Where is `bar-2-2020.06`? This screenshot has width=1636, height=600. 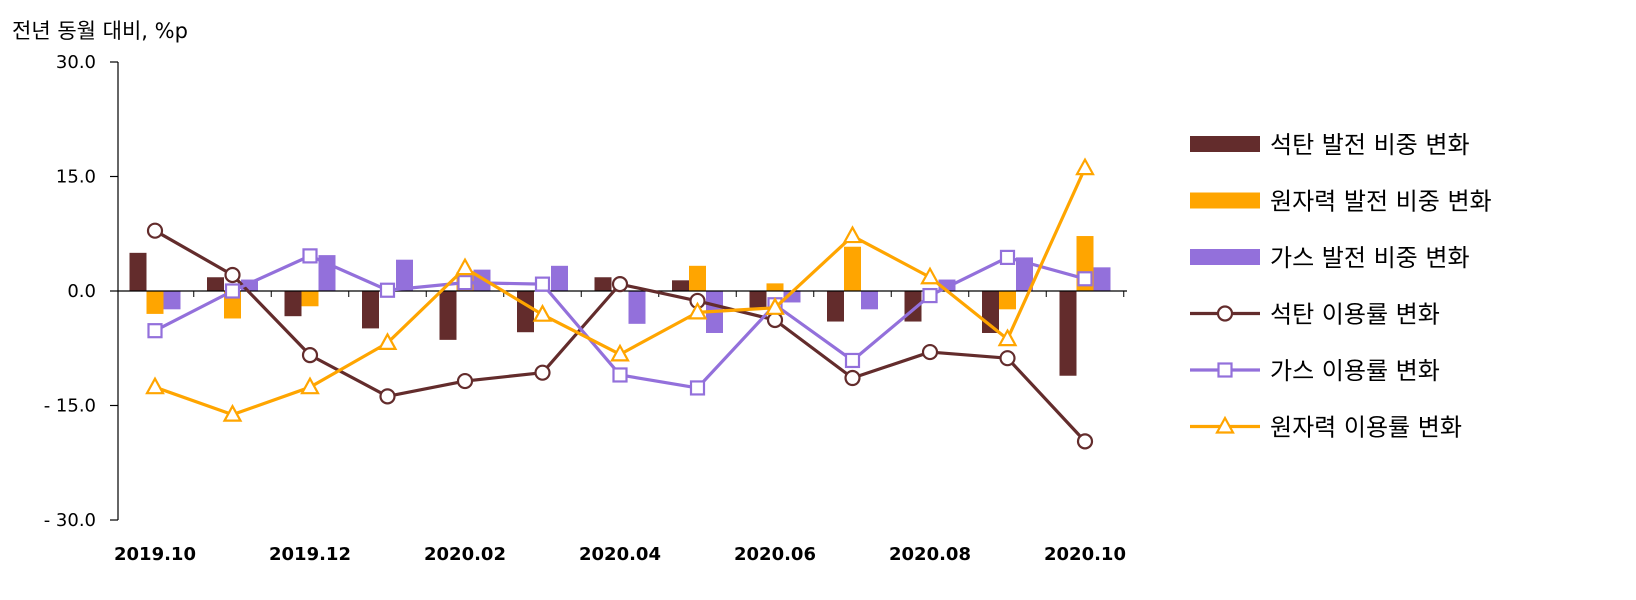 bar-2-2020.06 is located at coordinates (775, 287).